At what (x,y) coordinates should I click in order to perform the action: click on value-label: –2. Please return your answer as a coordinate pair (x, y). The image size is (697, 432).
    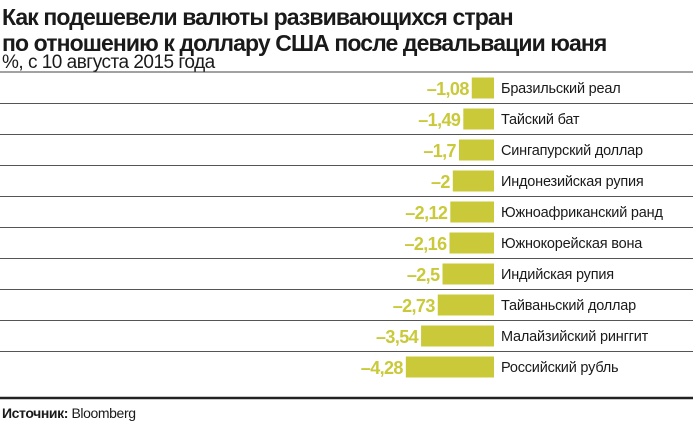
    Looking at the image, I should click on (440, 182).